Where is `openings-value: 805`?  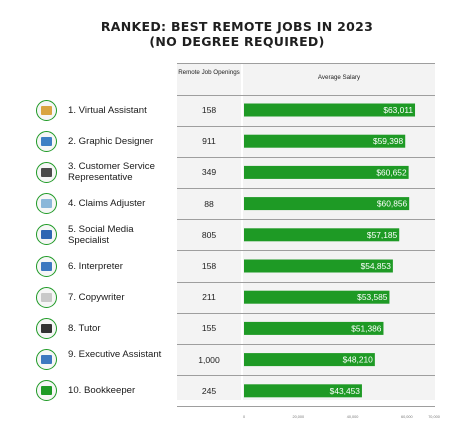 openings-value: 805 is located at coordinates (209, 234).